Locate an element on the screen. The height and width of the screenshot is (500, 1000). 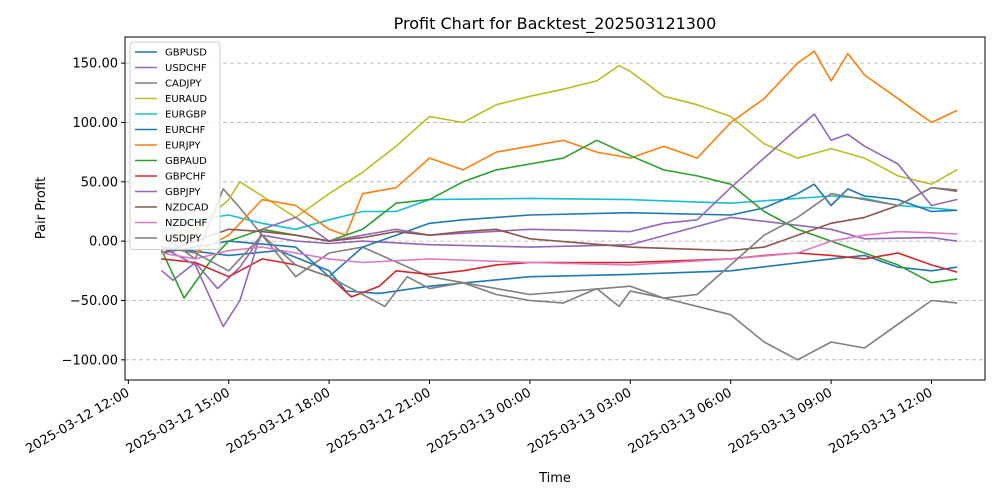
series-line-nzdchf is located at coordinates (559, 248).